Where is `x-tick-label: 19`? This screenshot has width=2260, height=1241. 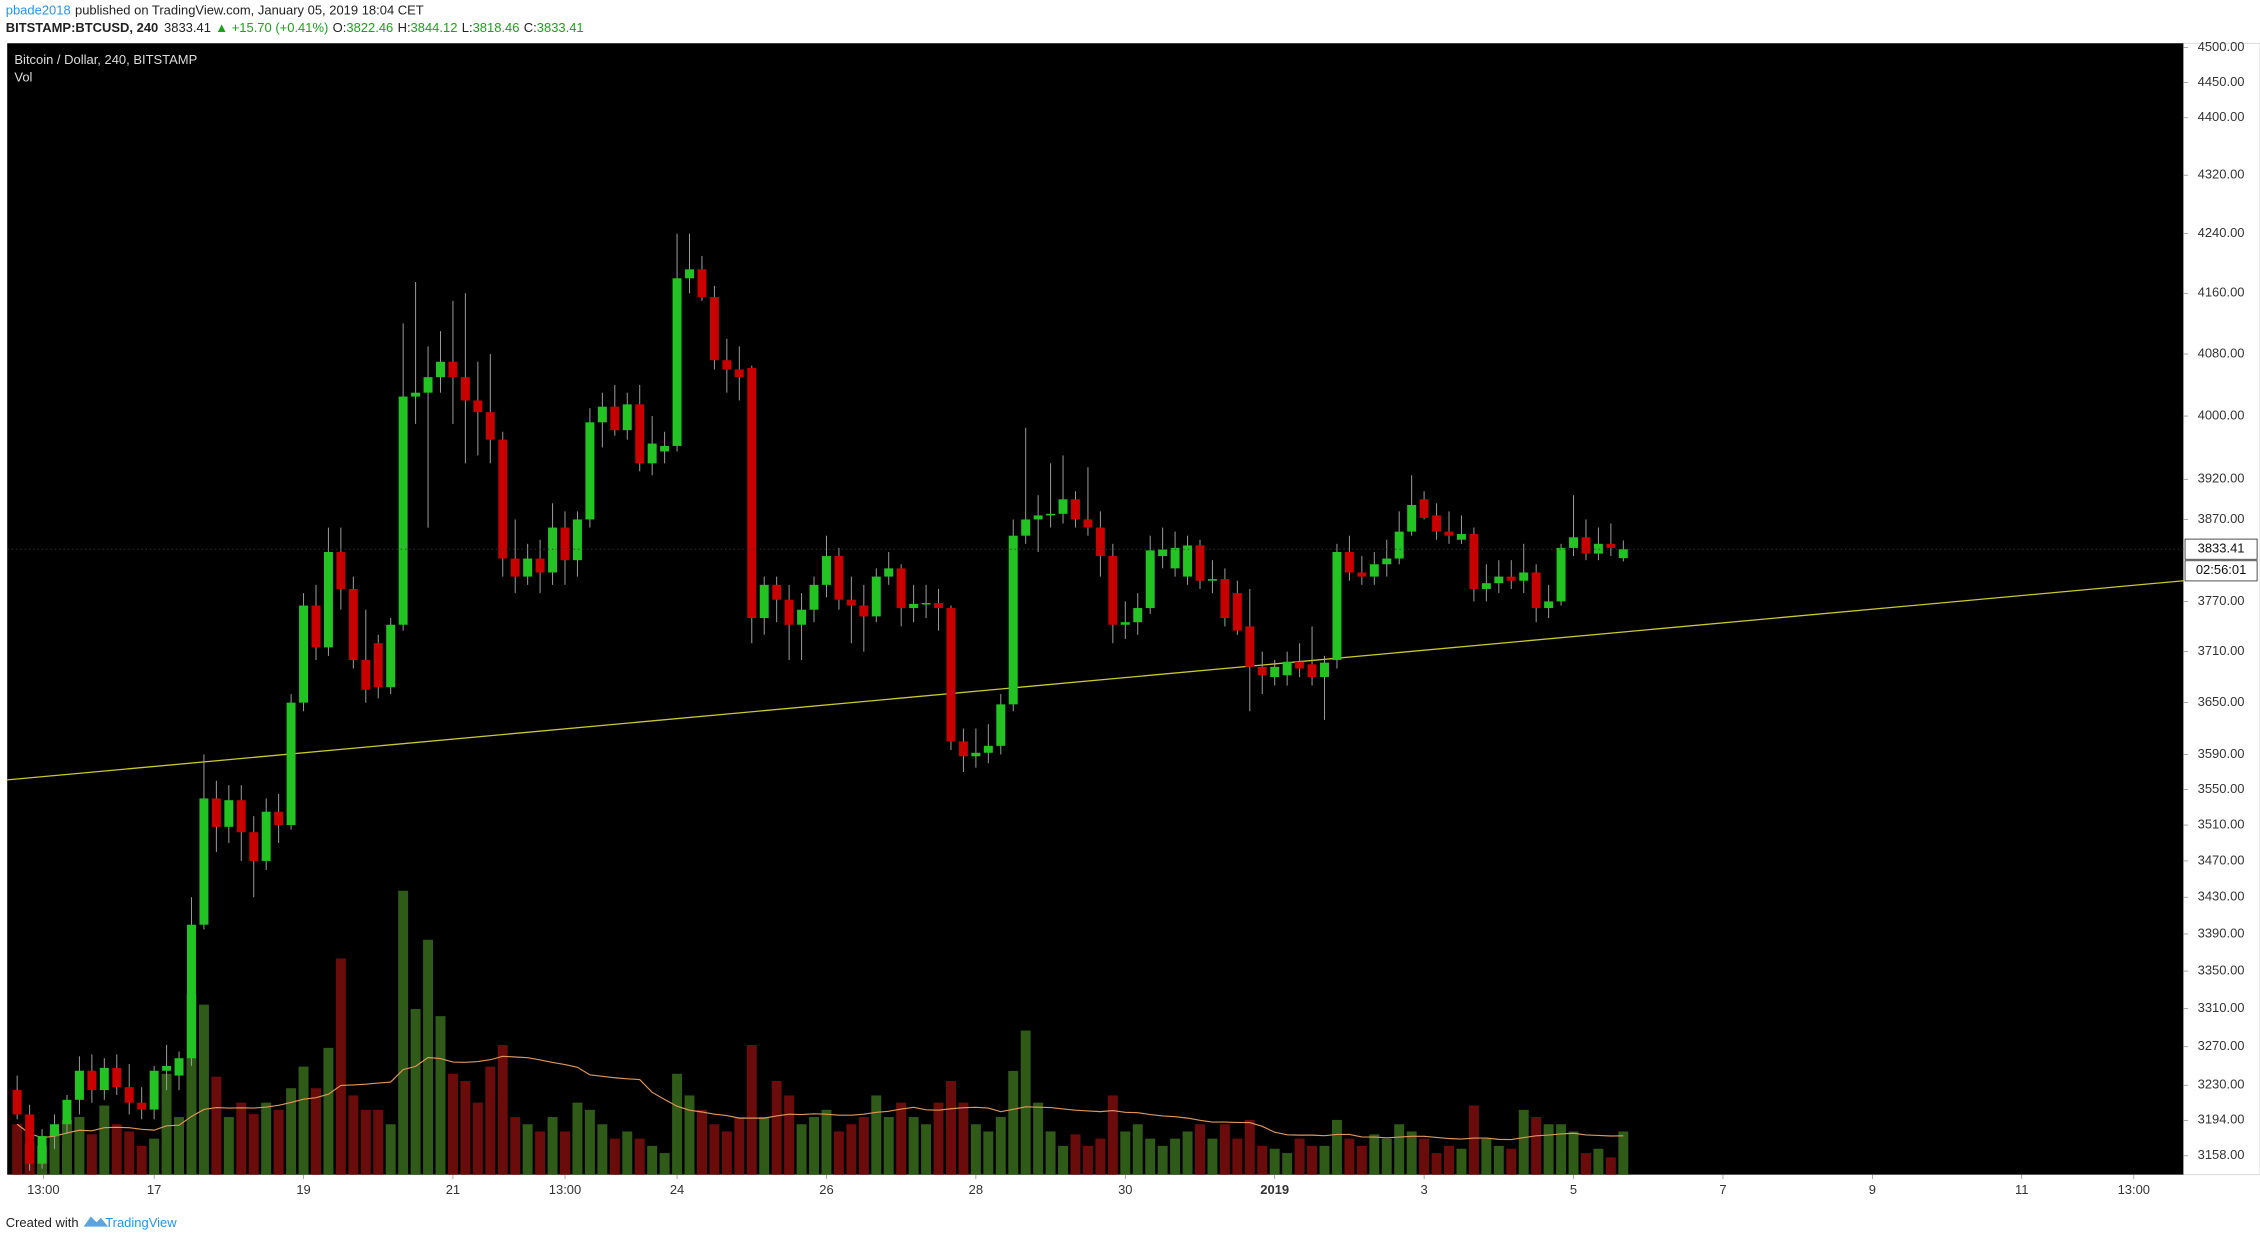
x-tick-label: 19 is located at coordinates (303, 1189).